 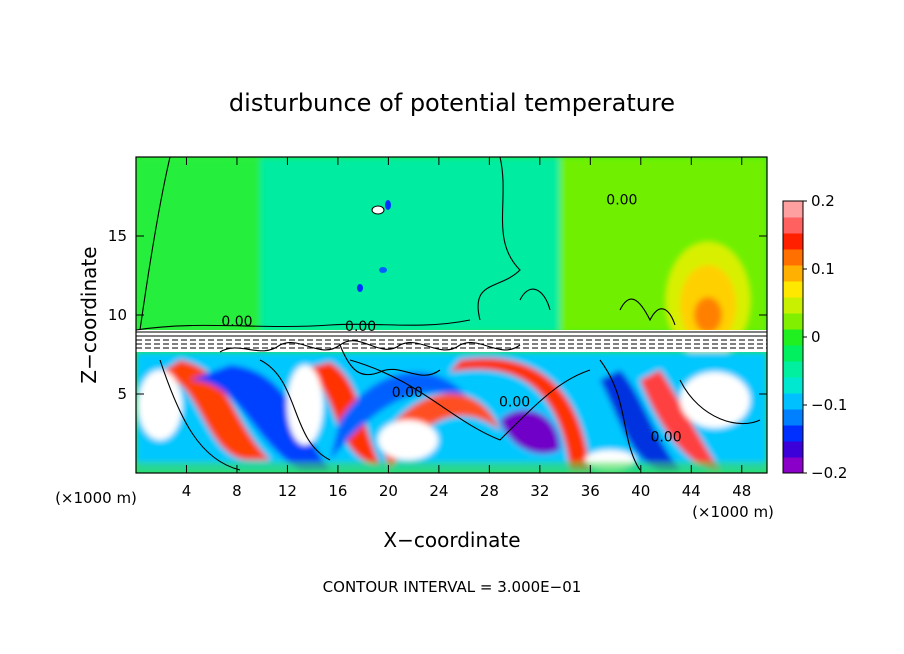 I want to click on y-axis-label: Z−coordinate, so click(x=89, y=314).